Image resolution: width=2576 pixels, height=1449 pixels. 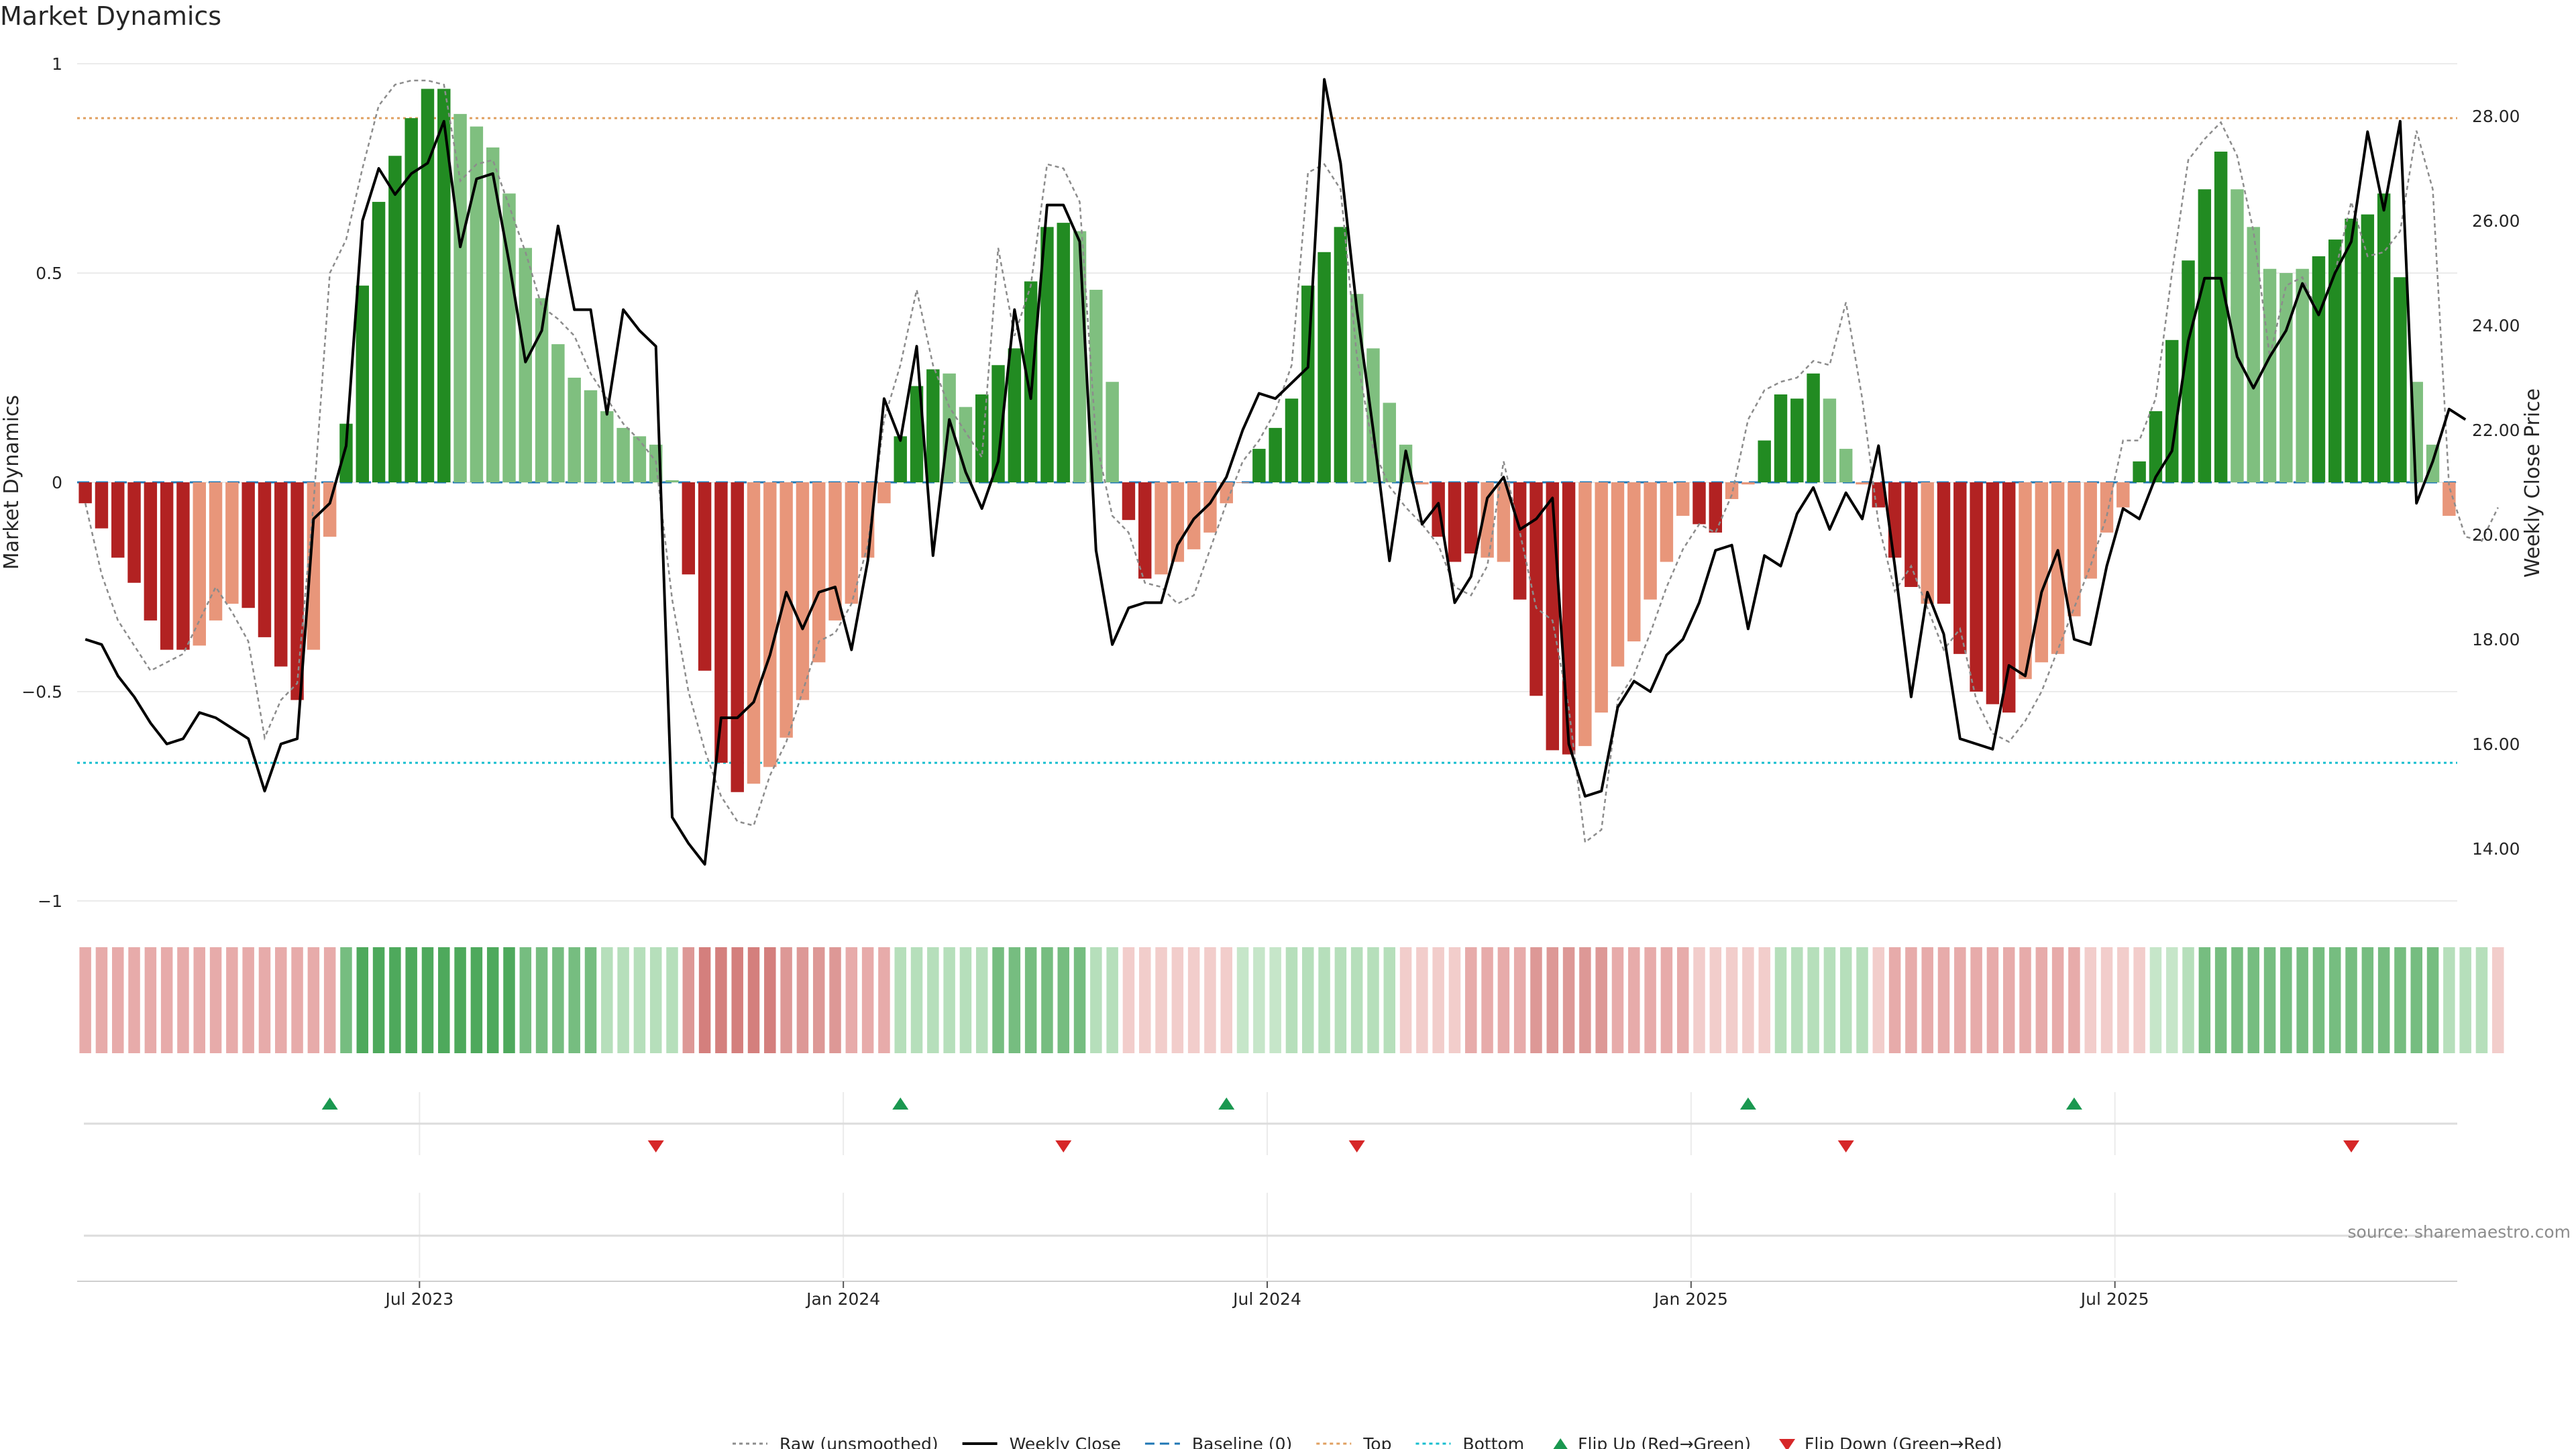 What do you see at coordinates (57, 64) in the screenshot?
I see `left-tick-label: 1` at bounding box center [57, 64].